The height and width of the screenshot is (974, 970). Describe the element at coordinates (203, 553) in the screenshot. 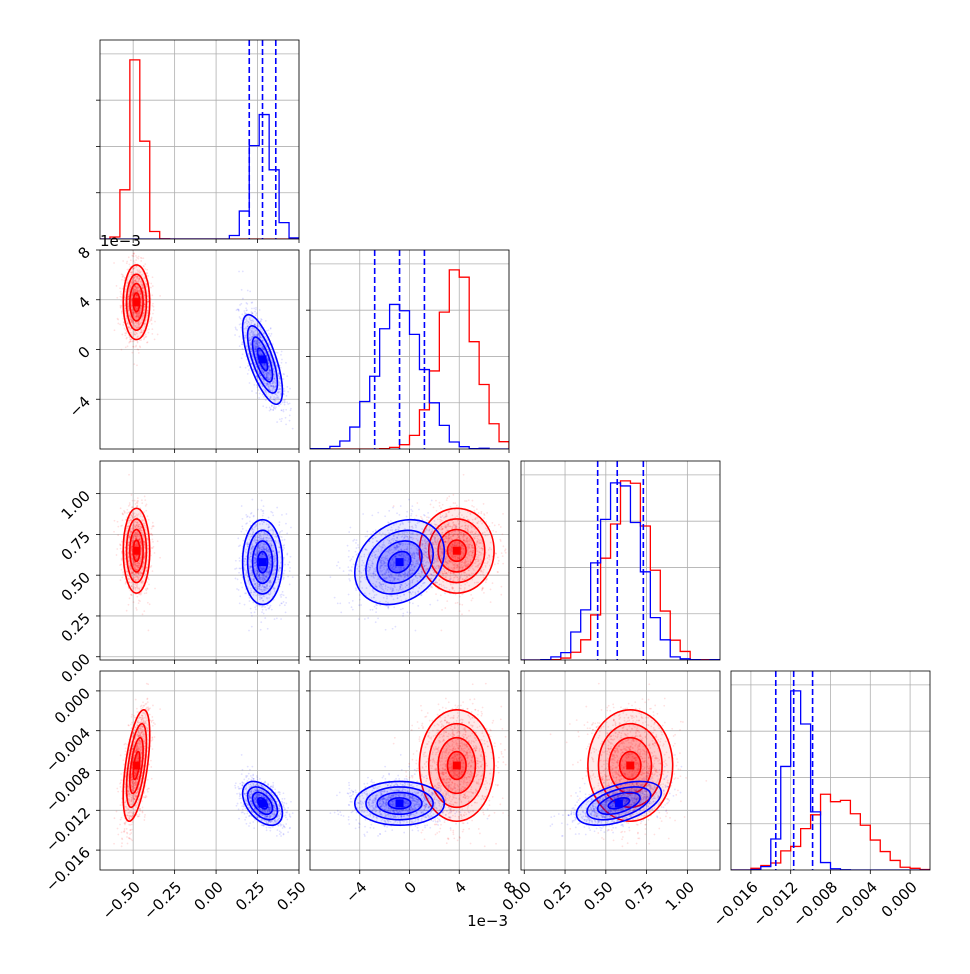

I see `panel-content` at that location.